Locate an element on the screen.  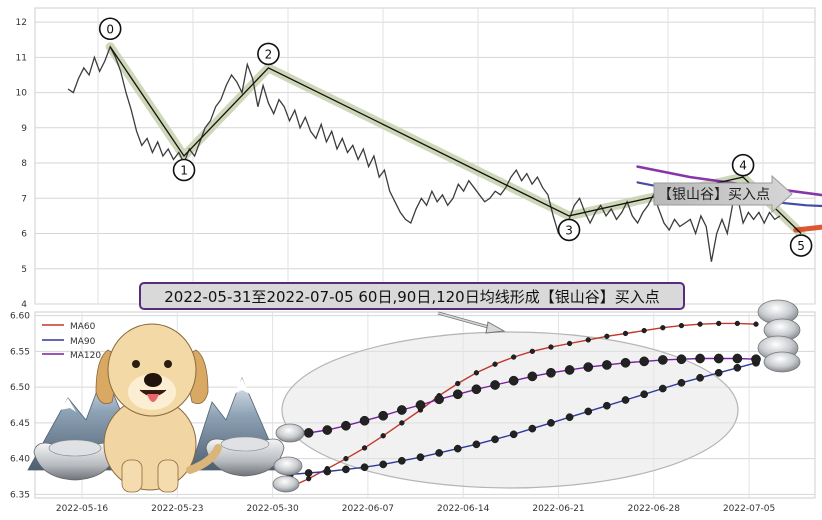
ma-y-tick-label: 6.45 is located at coordinates (20, 424).